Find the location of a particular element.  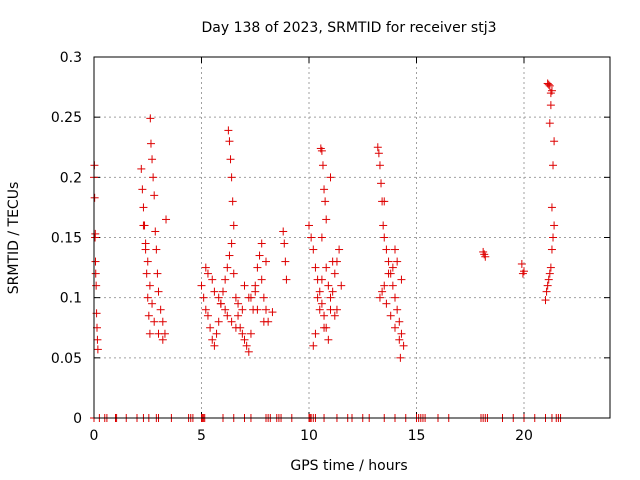

y-tick-label: 0.2 is located at coordinates (71, 178).